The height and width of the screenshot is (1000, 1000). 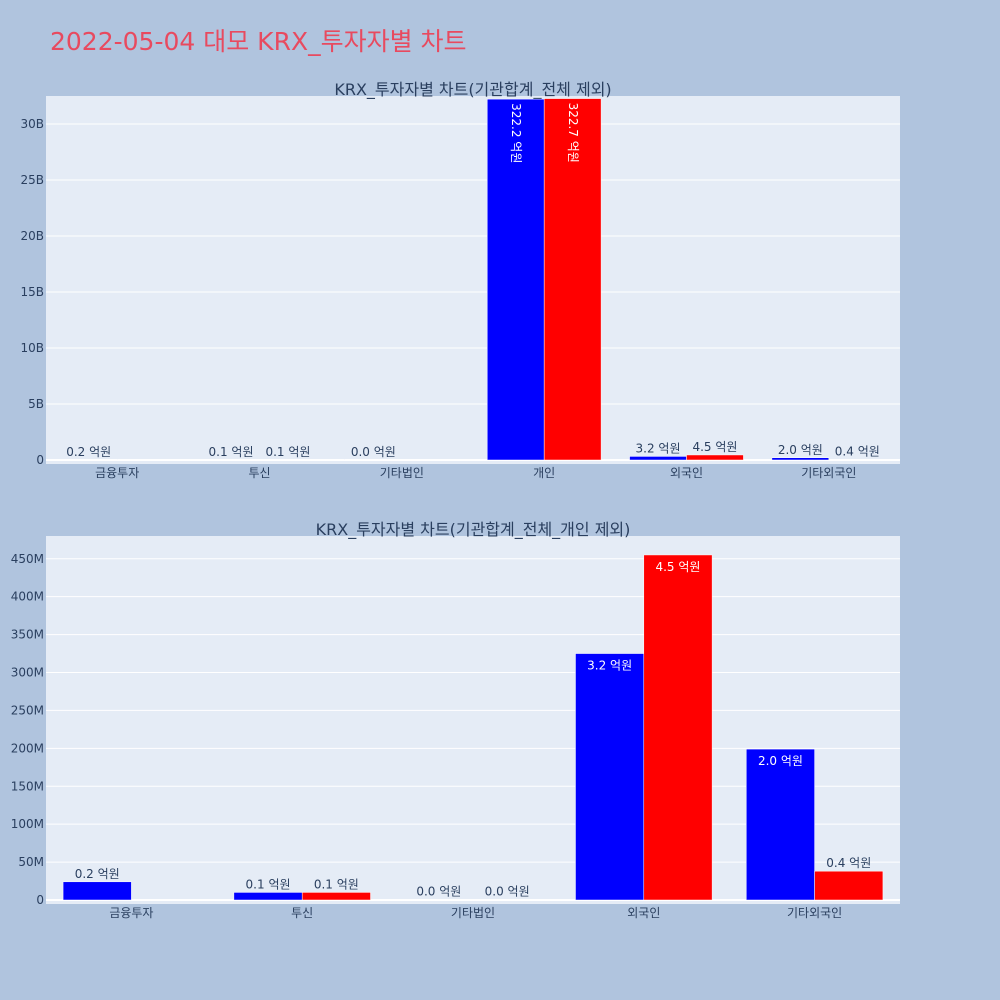 I want to click on chart-title: KRX_투자자별 차트(기관합계_전체 제외), so click(x=472, y=90).